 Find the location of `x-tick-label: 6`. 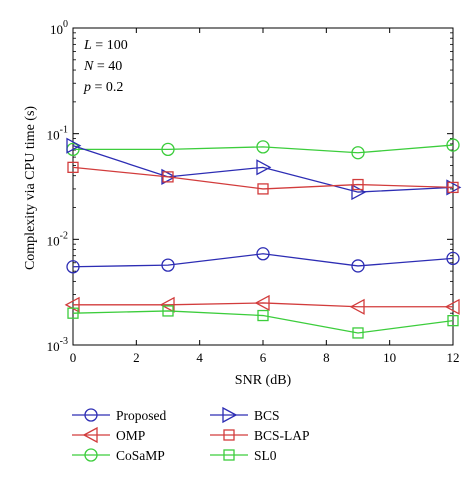

x-tick-label: 6 is located at coordinates (263, 357).